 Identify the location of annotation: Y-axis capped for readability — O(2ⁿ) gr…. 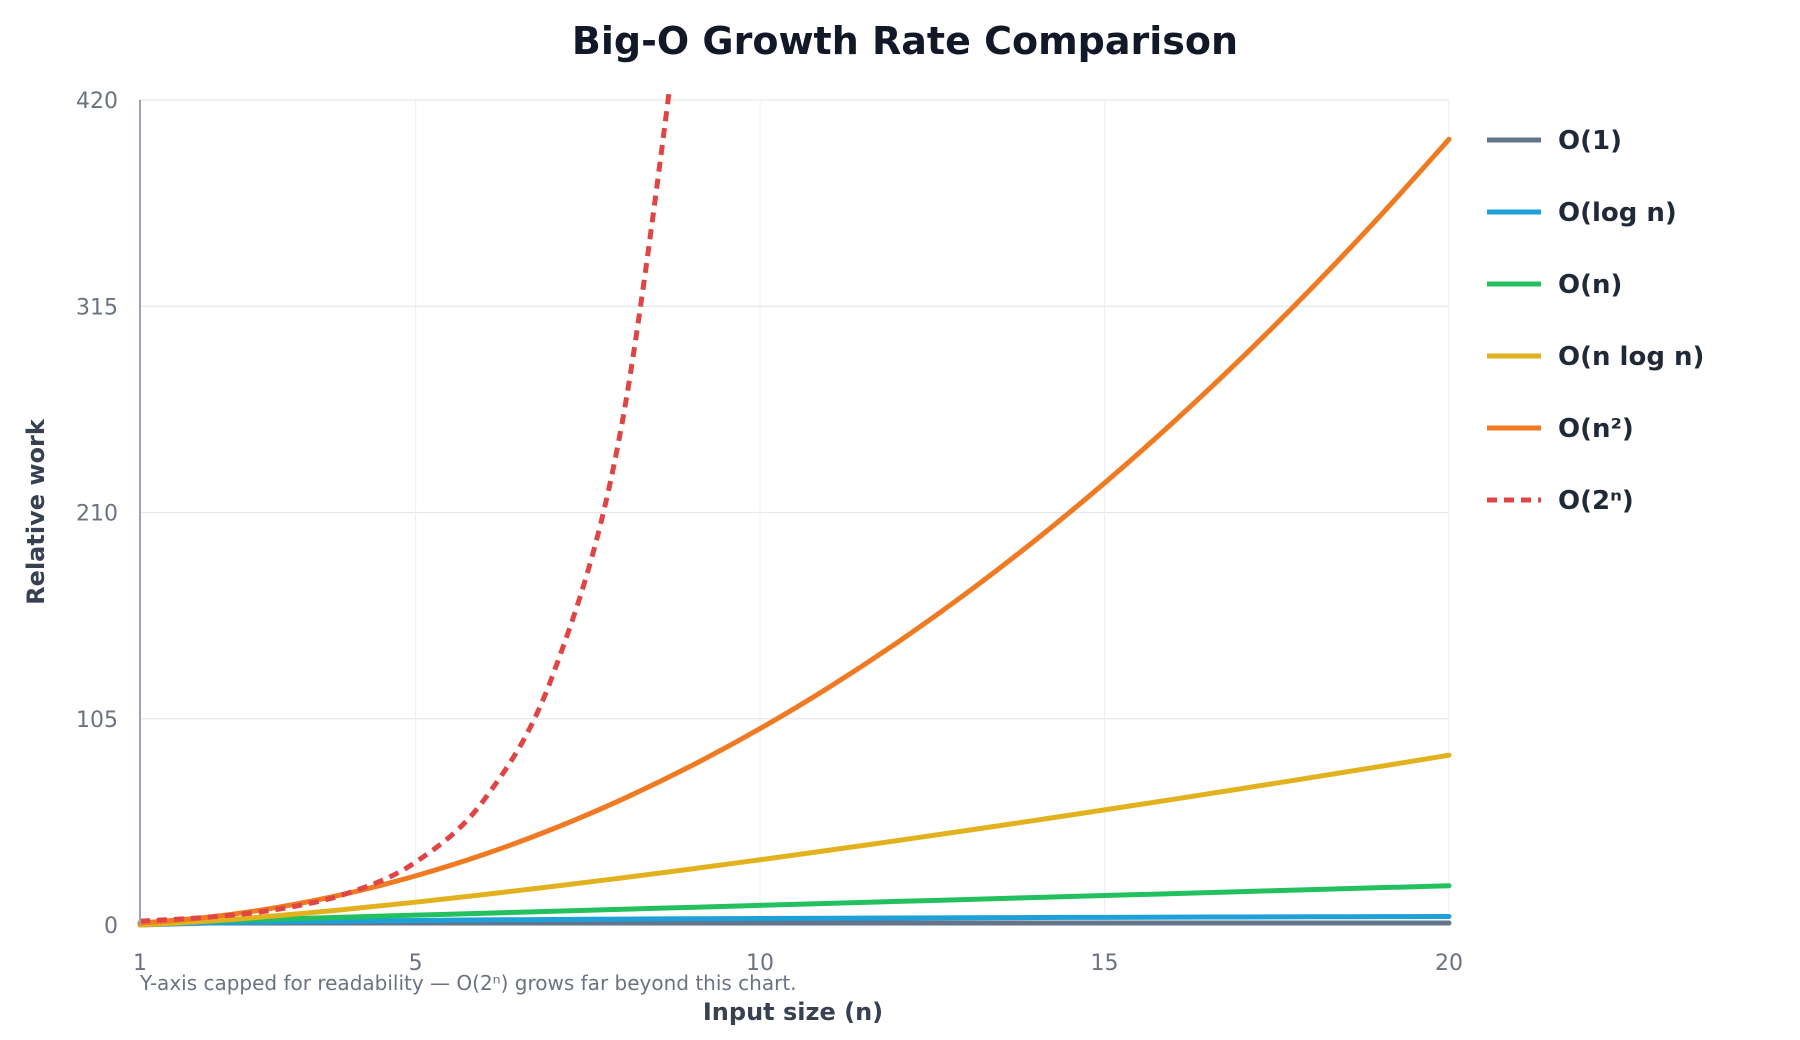
(468, 983).